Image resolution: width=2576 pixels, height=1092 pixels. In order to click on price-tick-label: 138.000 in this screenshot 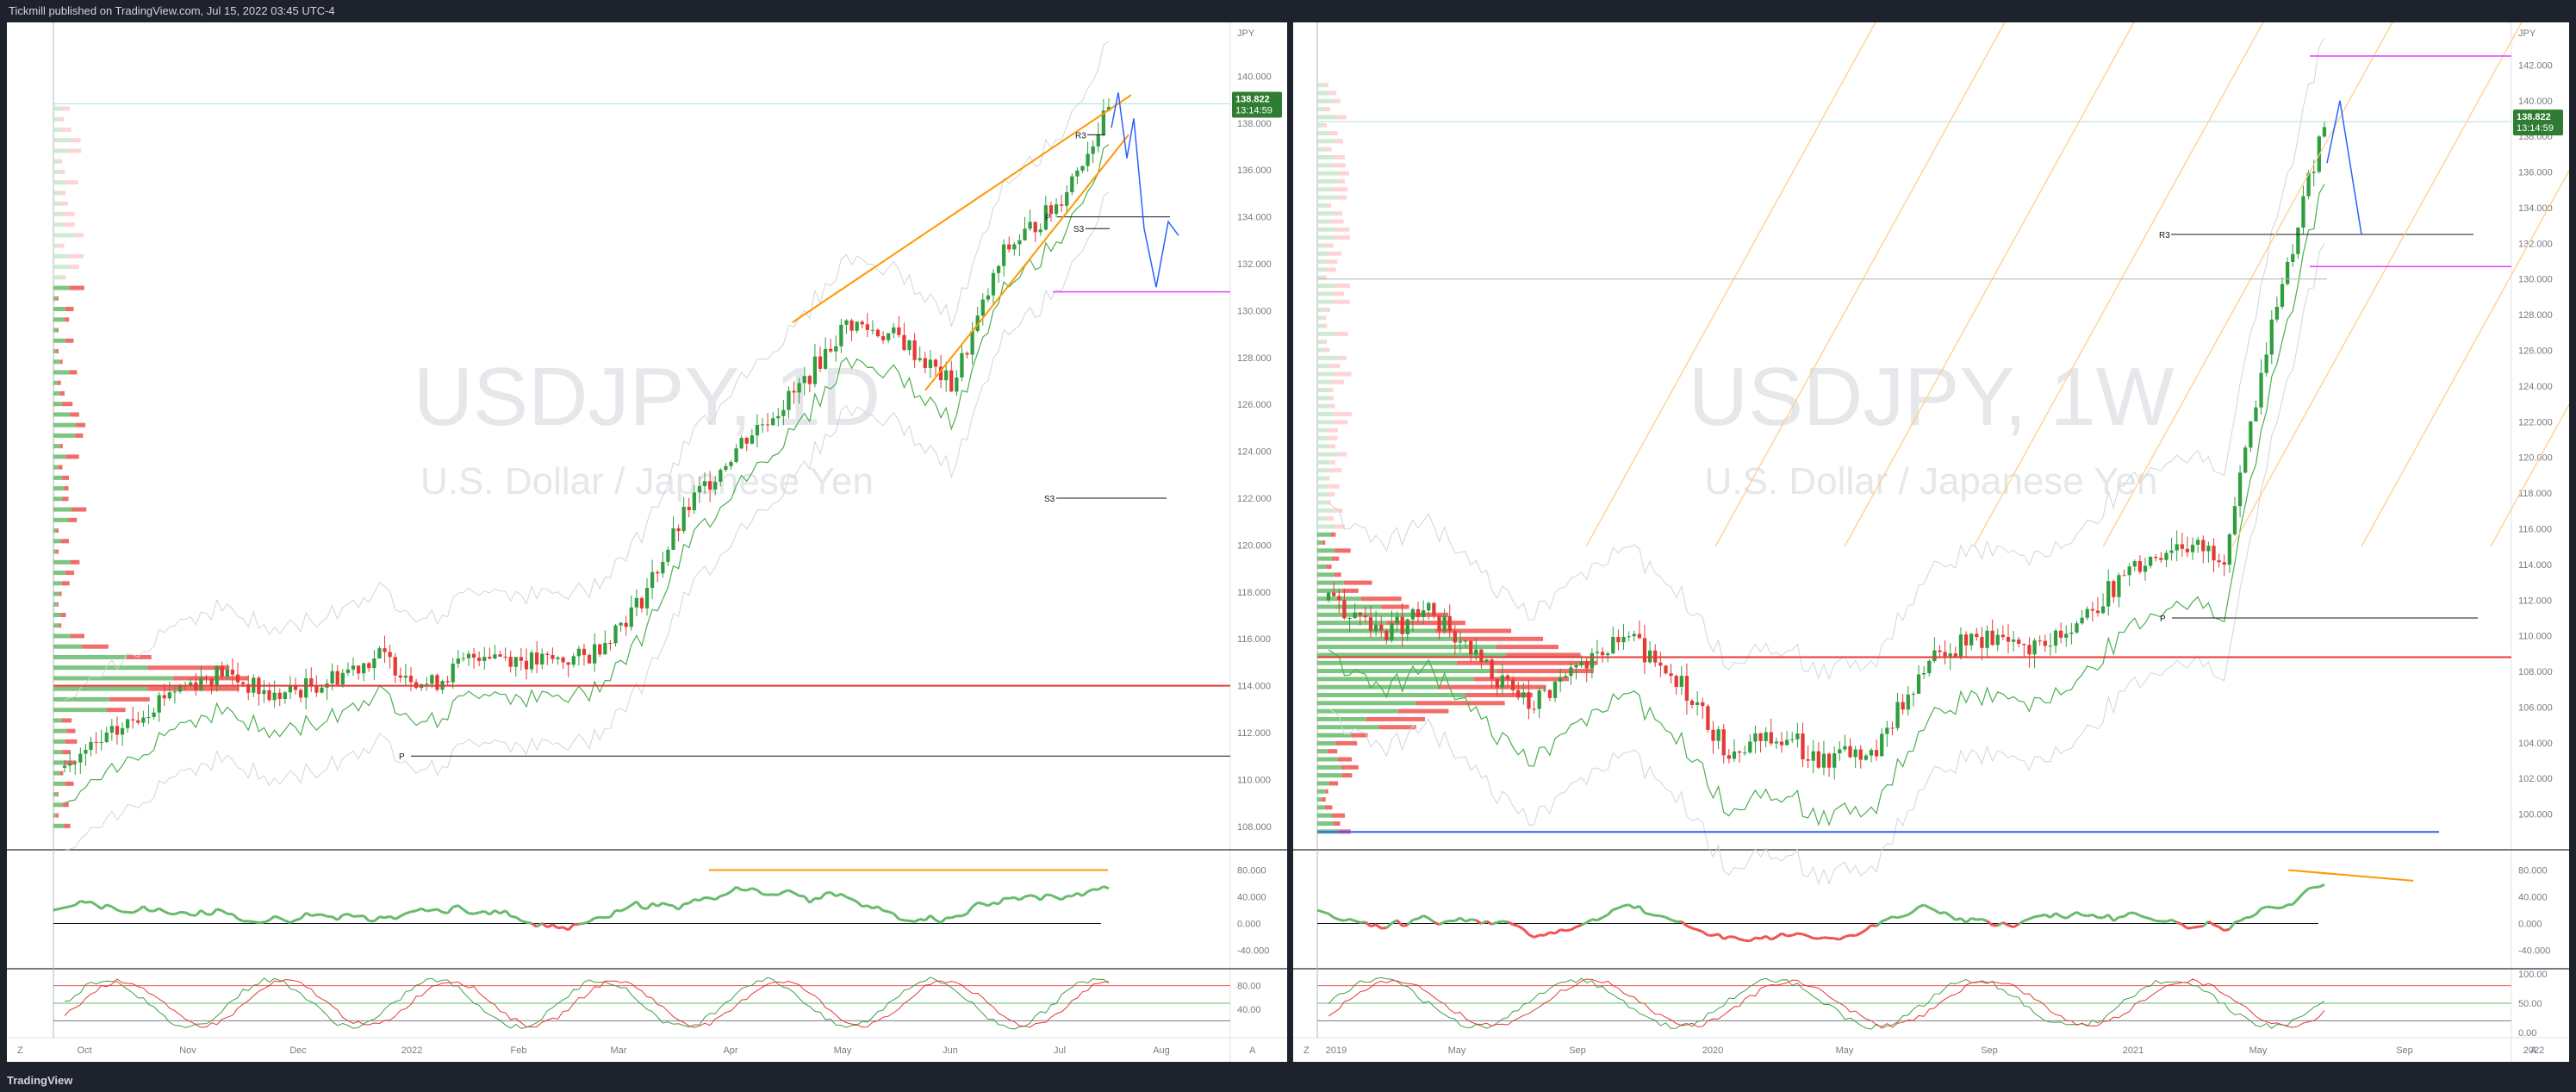, I will do `click(1255, 124)`.